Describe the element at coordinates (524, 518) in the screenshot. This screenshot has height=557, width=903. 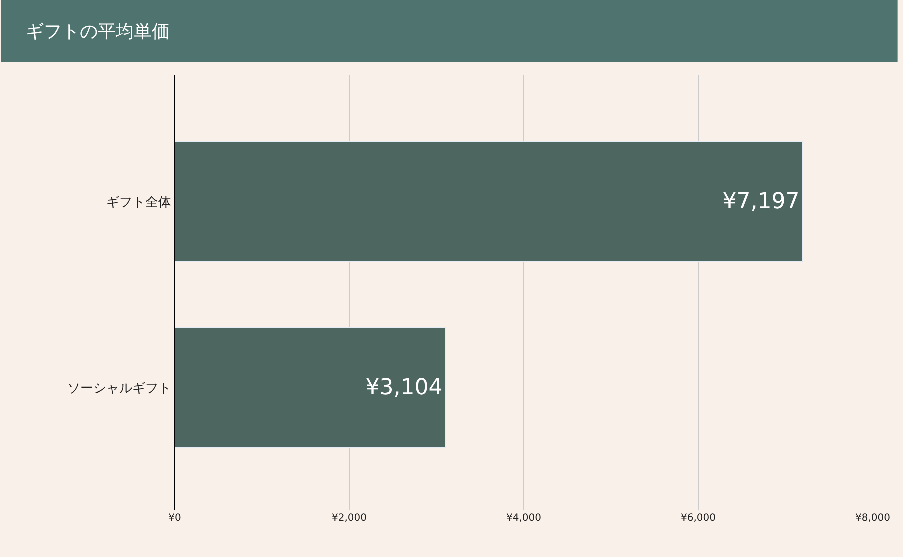
I see `x-tick-label: ¥4,000` at that location.